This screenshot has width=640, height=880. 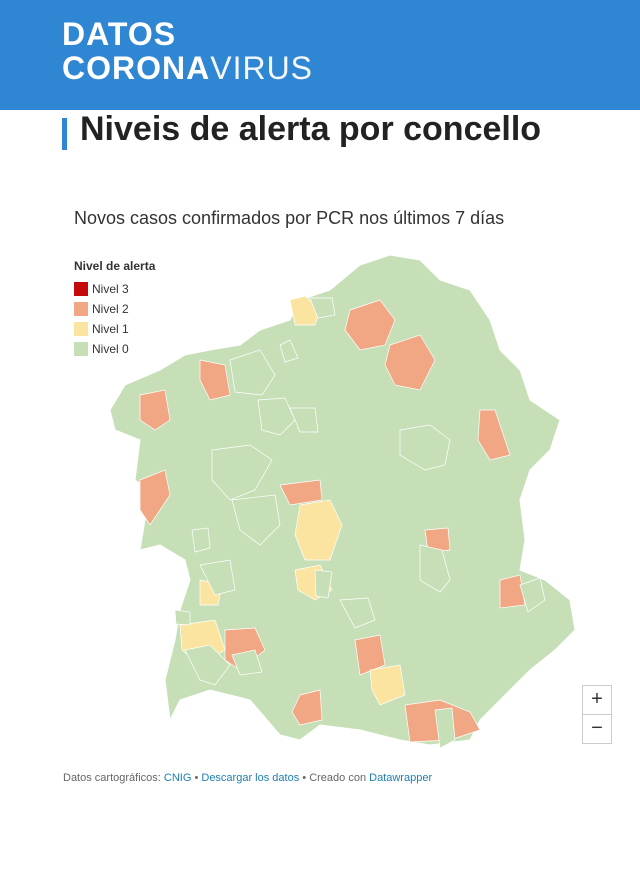 I want to click on created-label: Creado con, so click(x=338, y=778).